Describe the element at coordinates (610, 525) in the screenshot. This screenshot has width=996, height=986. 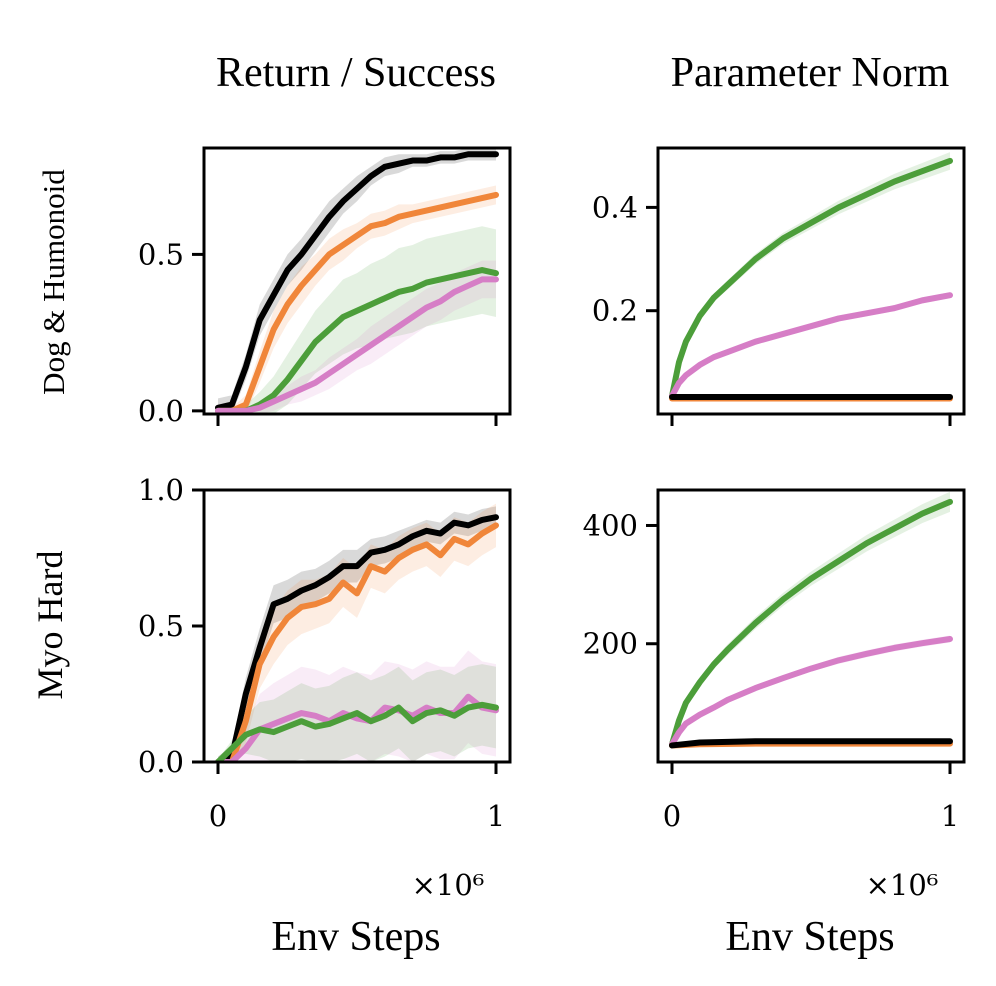
I see `y-tick-label: 400` at that location.